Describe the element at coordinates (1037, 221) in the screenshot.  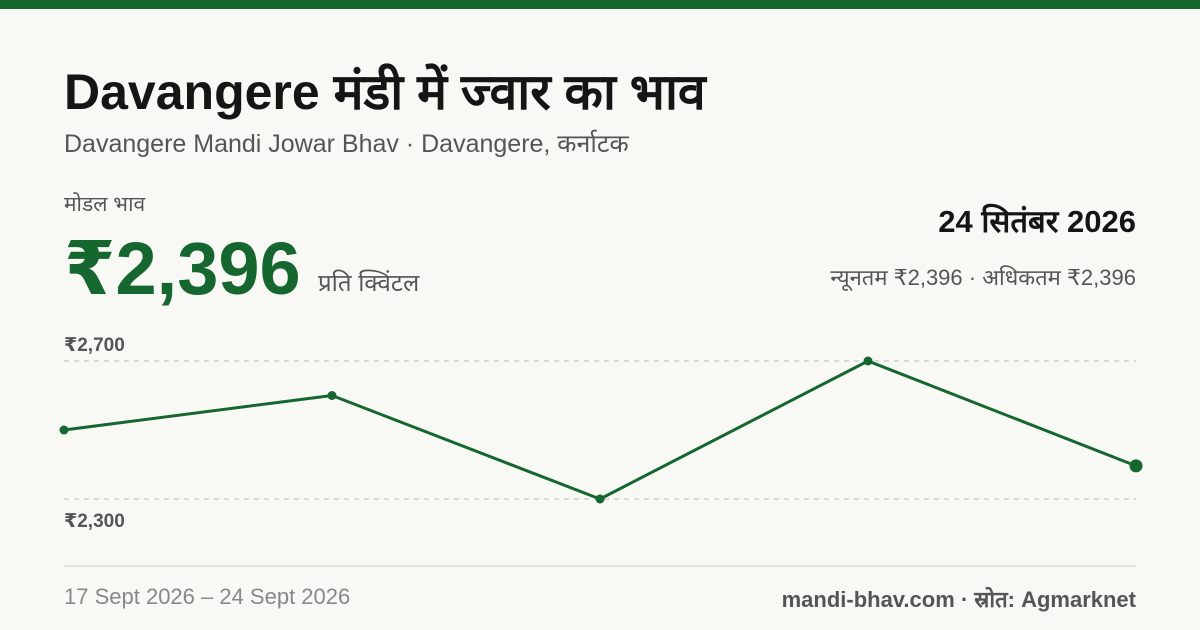
I see `price-date: 24 सितंबर 2026` at that location.